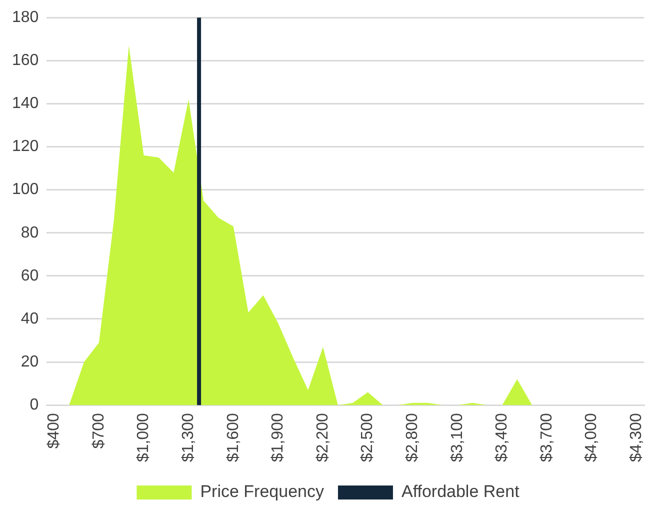 This screenshot has width=664, height=515. What do you see at coordinates (547, 437) in the screenshot?
I see `x-tick-label: $3,700` at bounding box center [547, 437].